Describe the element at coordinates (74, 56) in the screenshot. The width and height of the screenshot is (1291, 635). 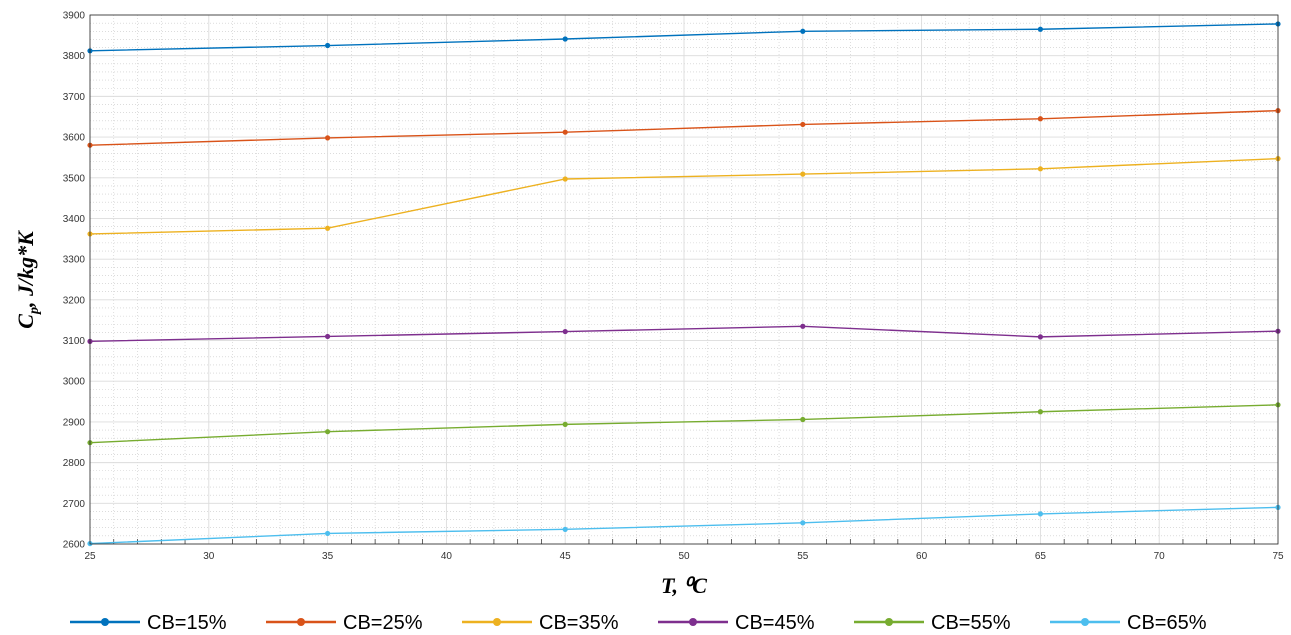
I see `y-tick-label: 3800` at that location.